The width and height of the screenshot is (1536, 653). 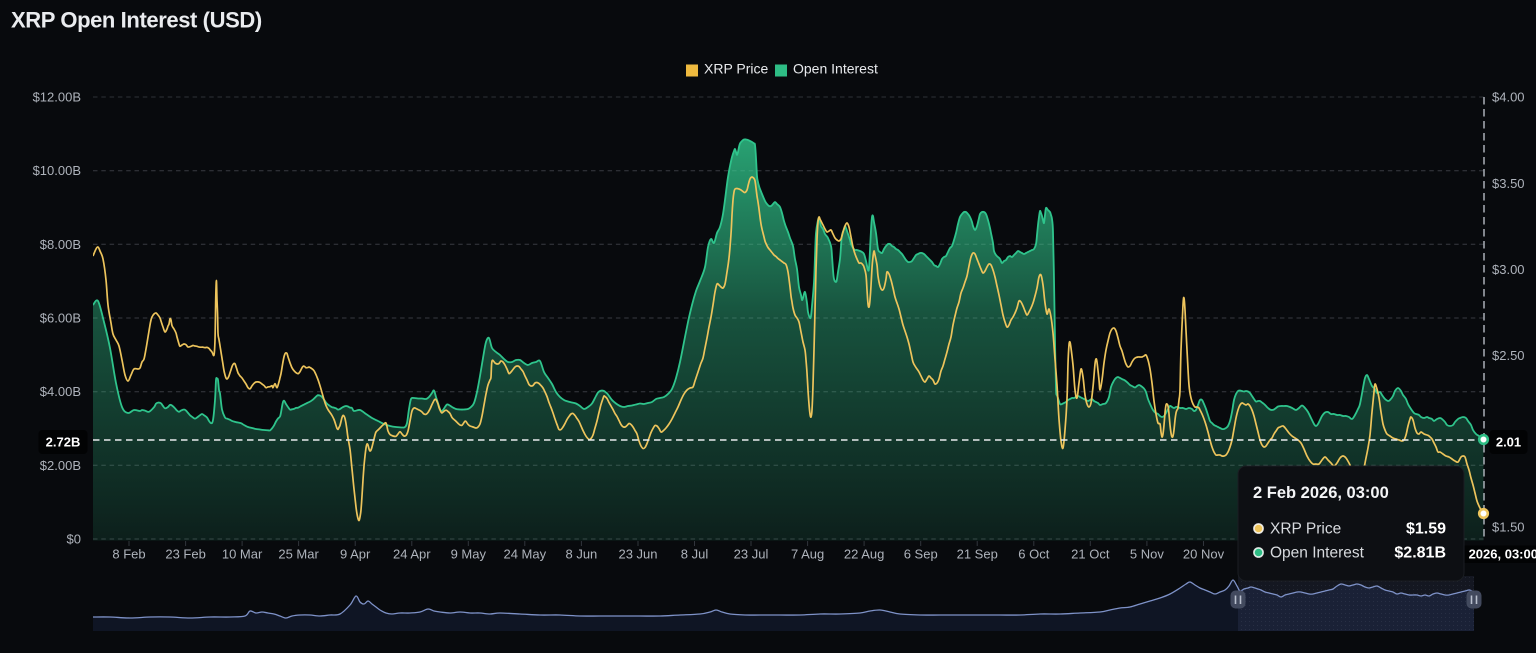 What do you see at coordinates (1508, 97) in the screenshot?
I see `svg-text: $4.00` at bounding box center [1508, 97].